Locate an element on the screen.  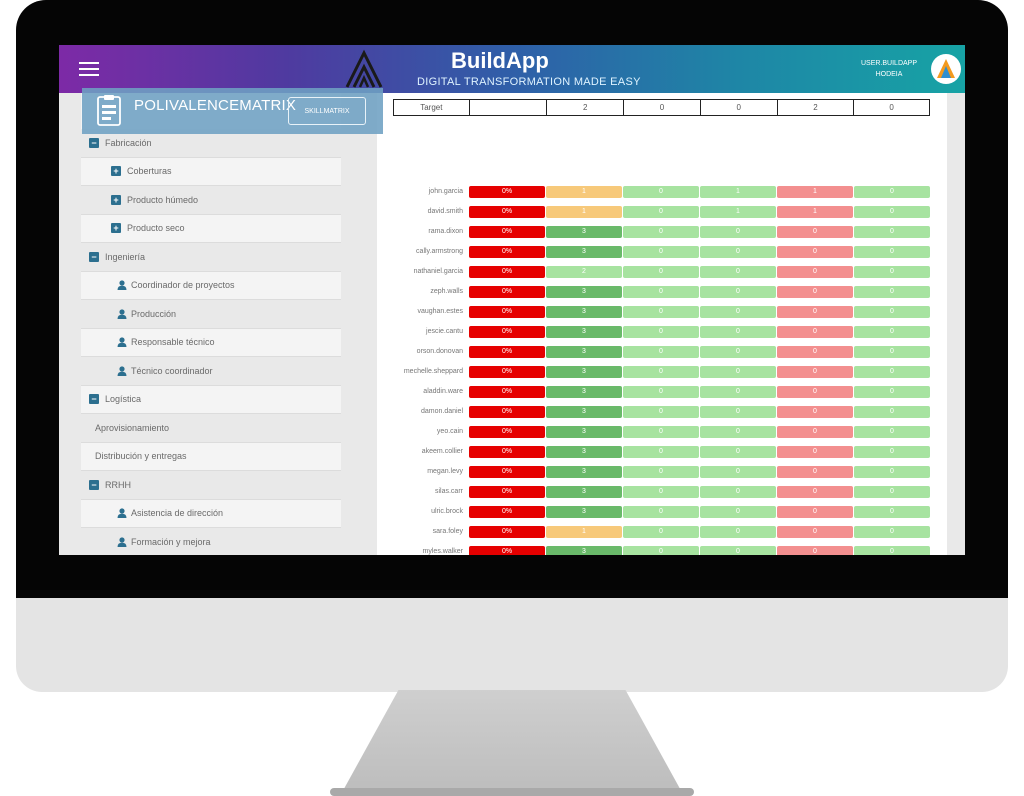
skillmatrix-button: SKILLMATRIX is located at coordinates (327, 111).